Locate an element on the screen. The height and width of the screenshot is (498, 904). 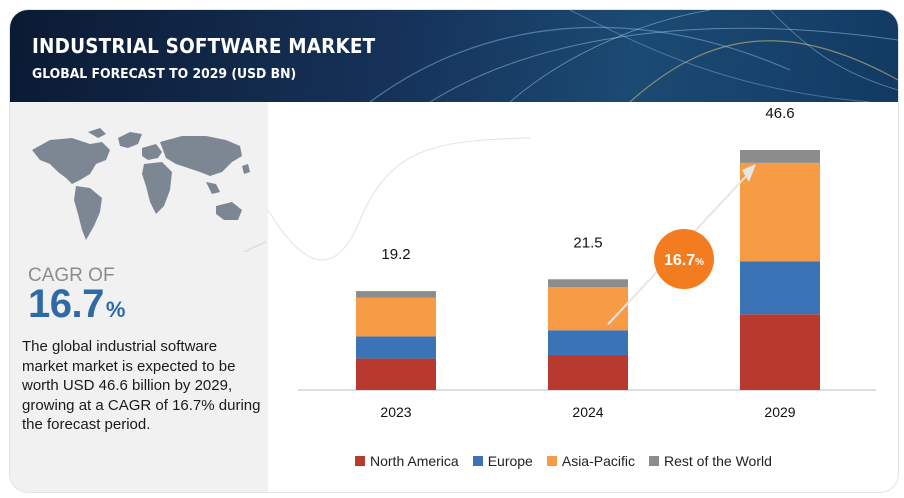
legend-label: Rest of the World is located at coordinates (718, 461).